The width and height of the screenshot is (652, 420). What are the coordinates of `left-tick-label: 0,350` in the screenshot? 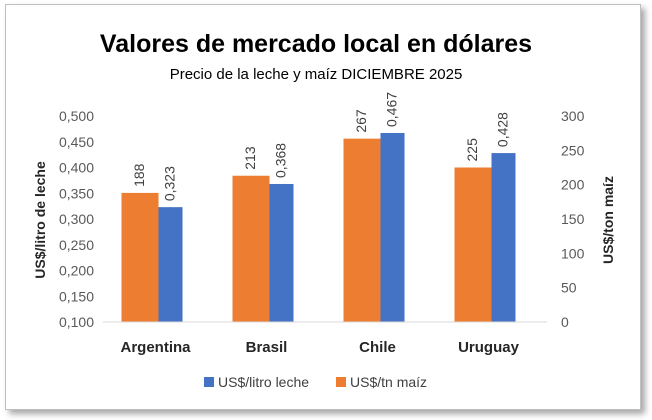 It's located at (76, 193).